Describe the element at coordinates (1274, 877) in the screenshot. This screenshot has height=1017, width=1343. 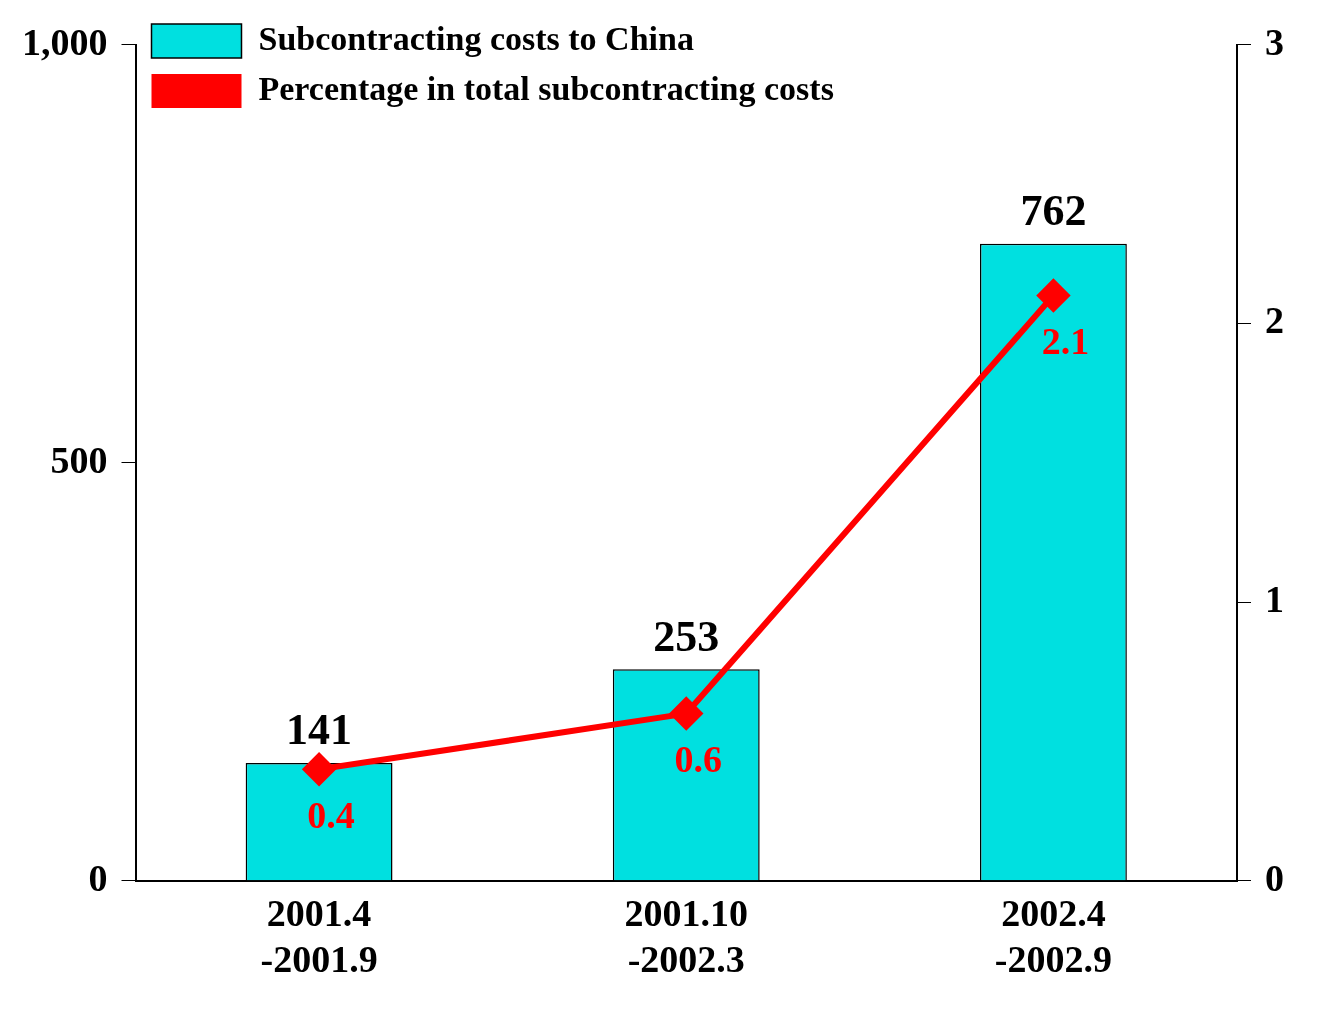
I see `y2-tick-label: 0` at that location.